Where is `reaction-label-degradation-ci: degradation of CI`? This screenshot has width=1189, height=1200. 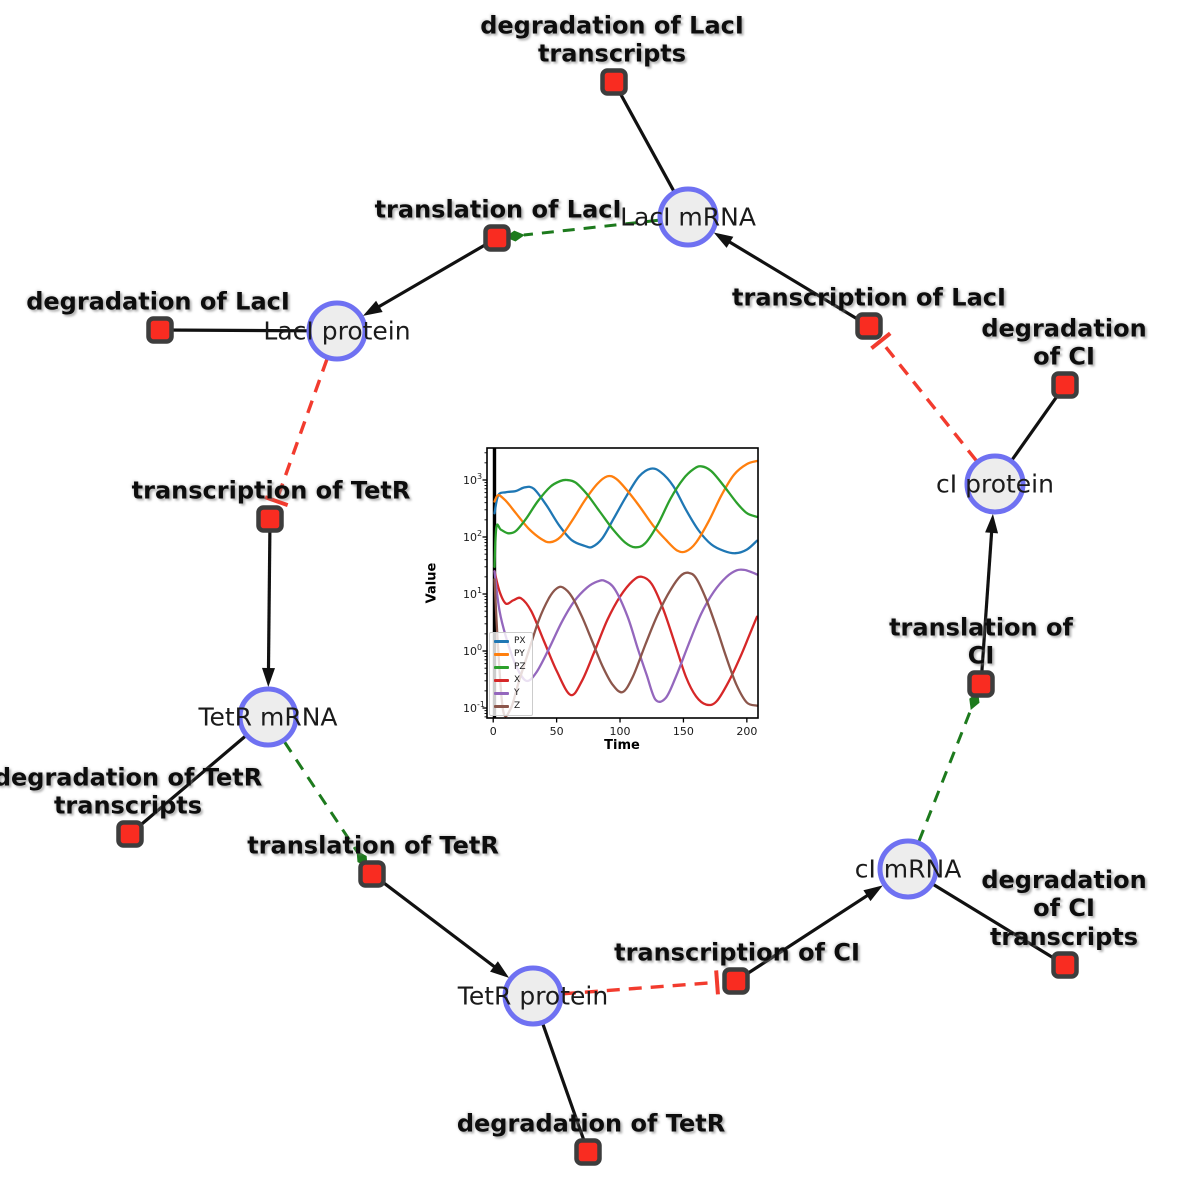
reaction-label-degradation-ci: degradation of CI is located at coordinates (1064, 342).